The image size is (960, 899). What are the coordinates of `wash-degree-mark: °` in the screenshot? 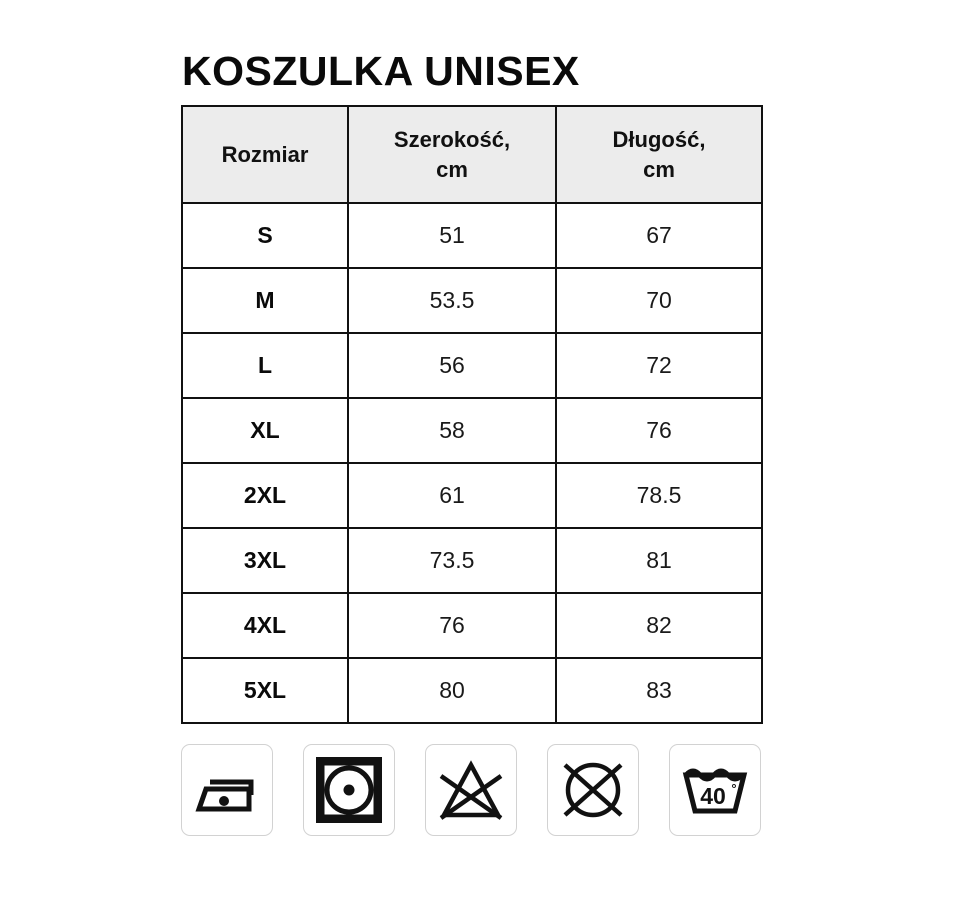 It's located at (733, 788).